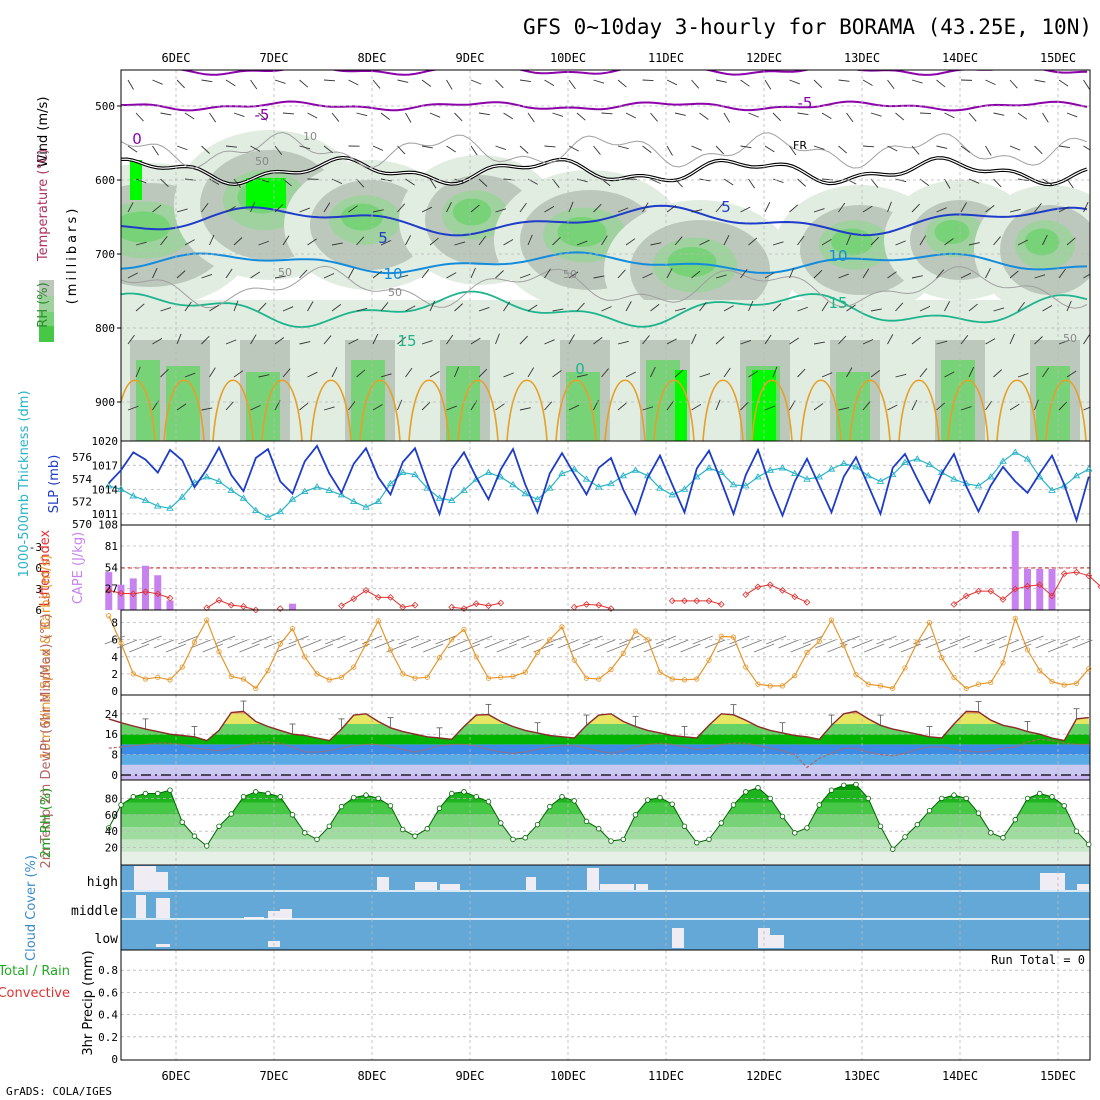  I want to click on temp-side-labels: 2m Temp 2m DewPt (6hr Min/Max) (°C), so click(46, 741).